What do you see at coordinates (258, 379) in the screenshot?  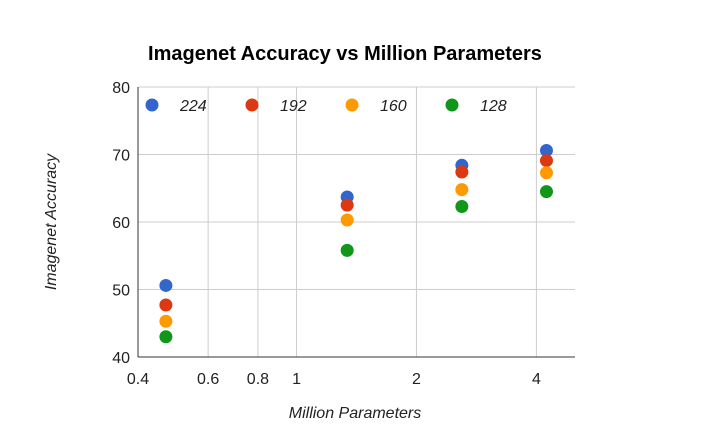 I see `x-tick-label: 0.8` at bounding box center [258, 379].